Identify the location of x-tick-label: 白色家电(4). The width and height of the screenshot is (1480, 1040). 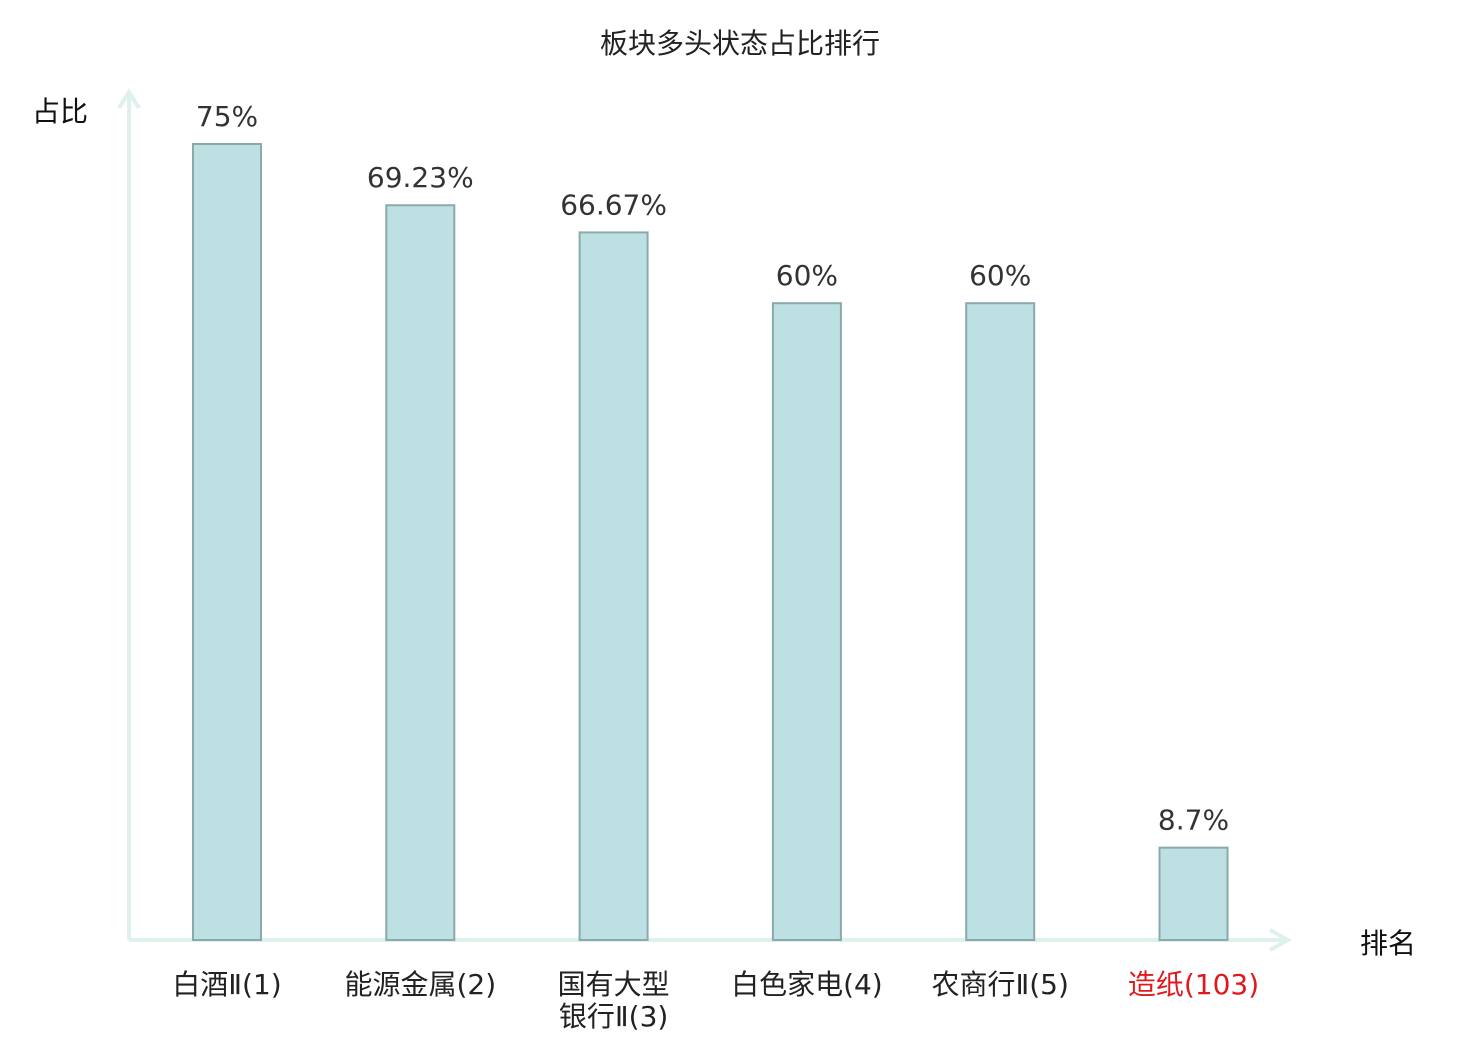
(807, 984).